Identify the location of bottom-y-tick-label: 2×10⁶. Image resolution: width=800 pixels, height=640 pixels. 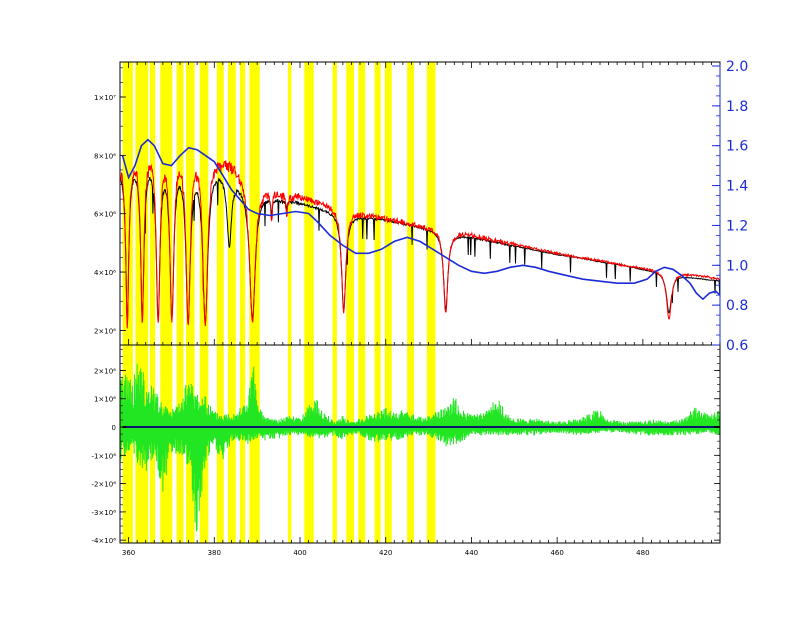
(105, 371).